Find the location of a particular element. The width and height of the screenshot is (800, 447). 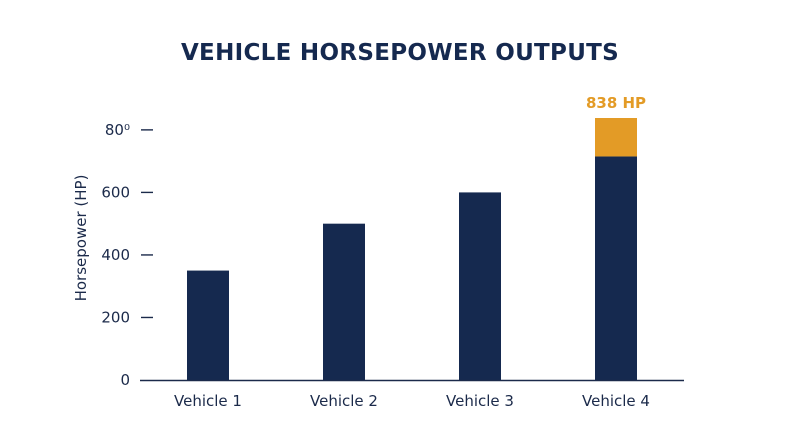

x-category-label: Vehicle 1 is located at coordinates (208, 401).